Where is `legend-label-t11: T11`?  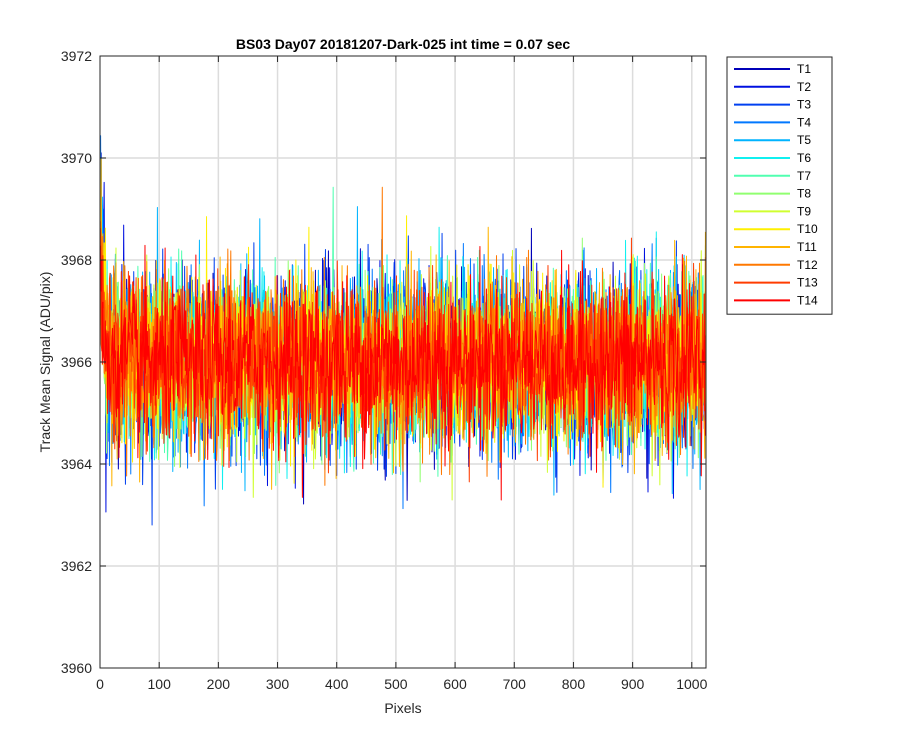 legend-label-t11: T11 is located at coordinates (807, 247).